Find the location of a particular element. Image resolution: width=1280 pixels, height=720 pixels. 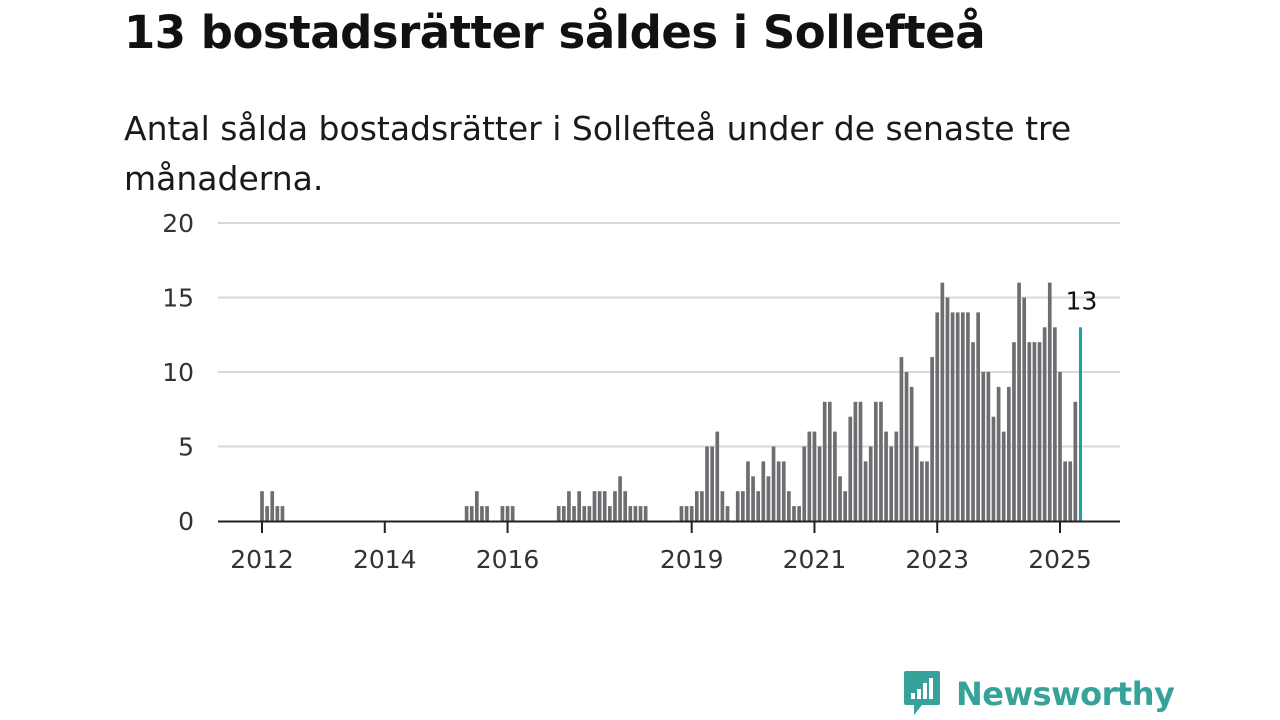

y-tick-label: 10 is located at coordinates (178, 372).